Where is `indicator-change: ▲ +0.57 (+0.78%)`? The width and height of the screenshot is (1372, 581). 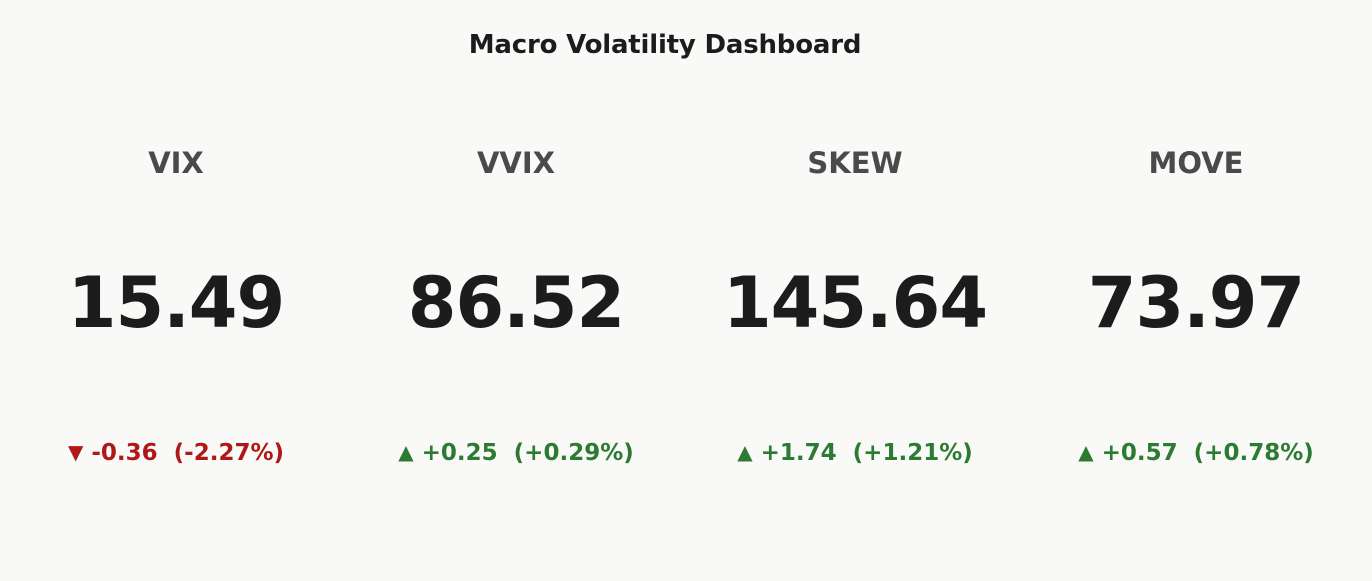 indicator-change: ▲ +0.57 (+0.78%) is located at coordinates (1196, 453).